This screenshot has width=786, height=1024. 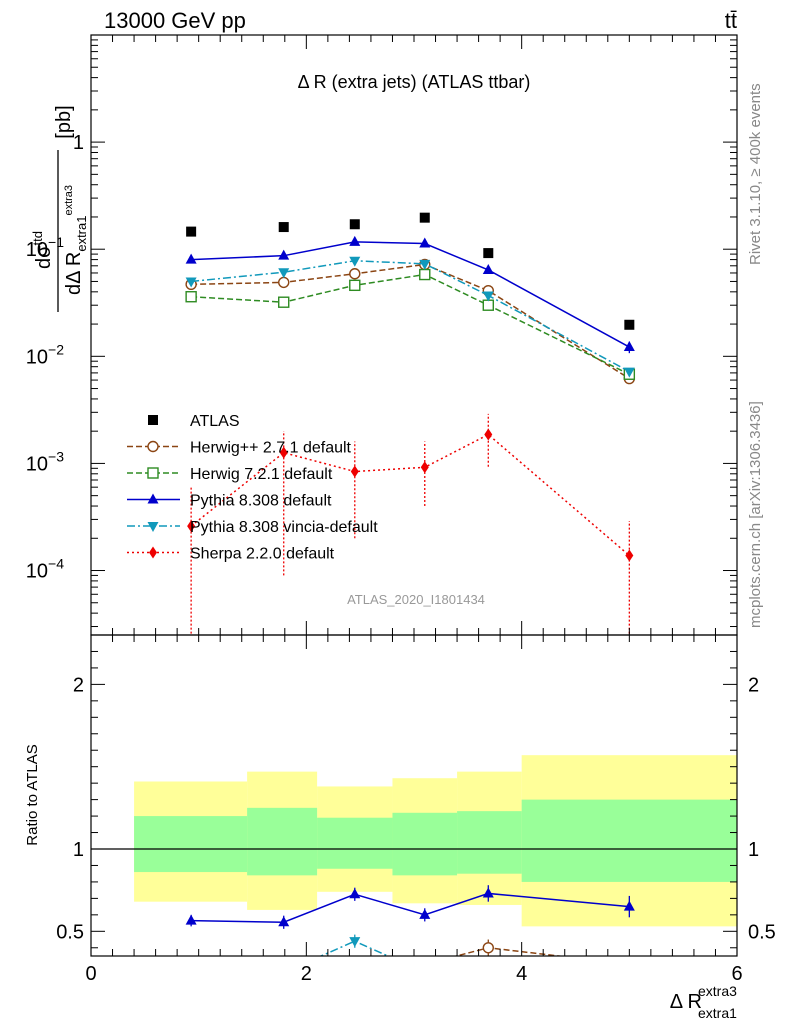 I want to click on legend-entry: Pythia 8.308 vincia-default, so click(x=252, y=527).